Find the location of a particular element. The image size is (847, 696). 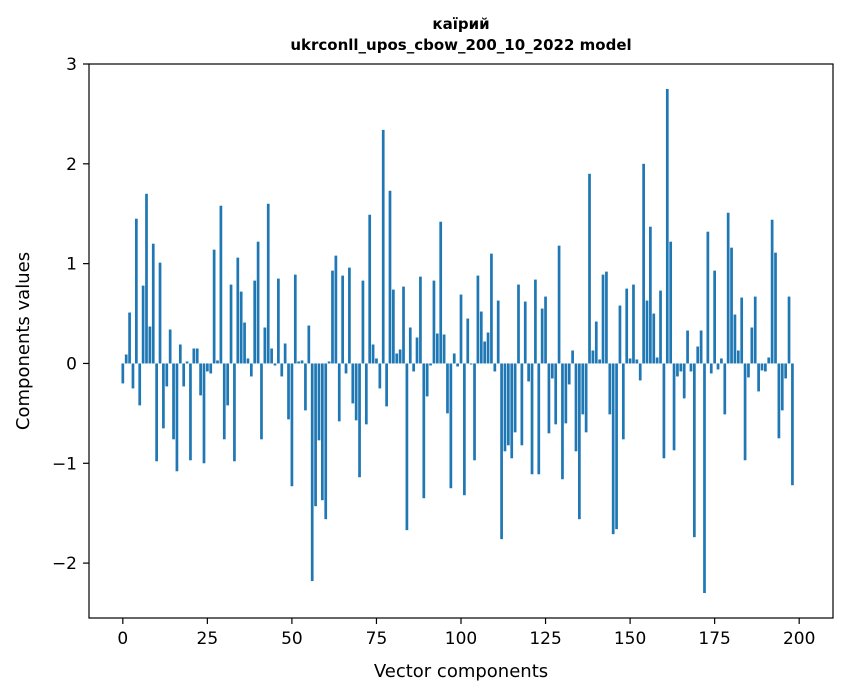

chart-title: каїрий is located at coordinates (460, 24).